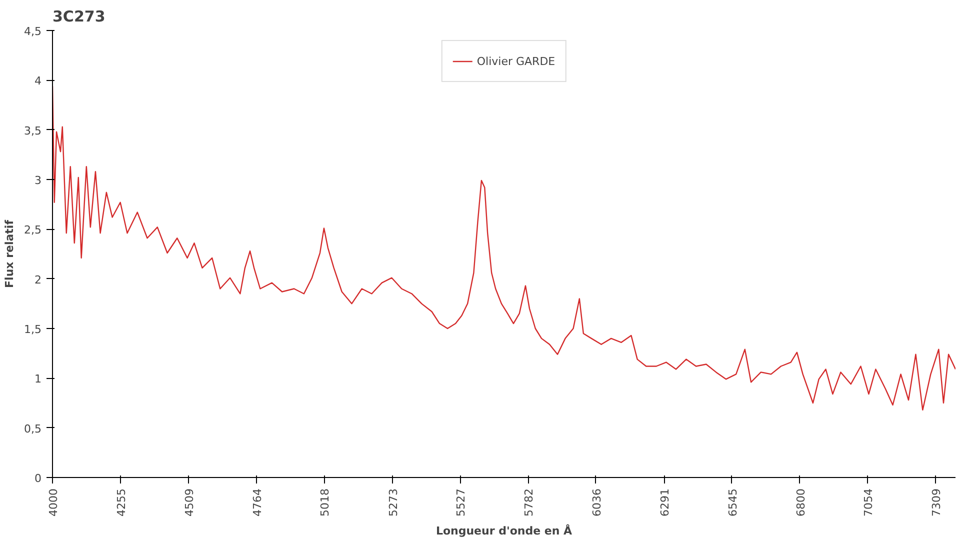  I want to click on x-tick-label: 6291, so click(665, 502).